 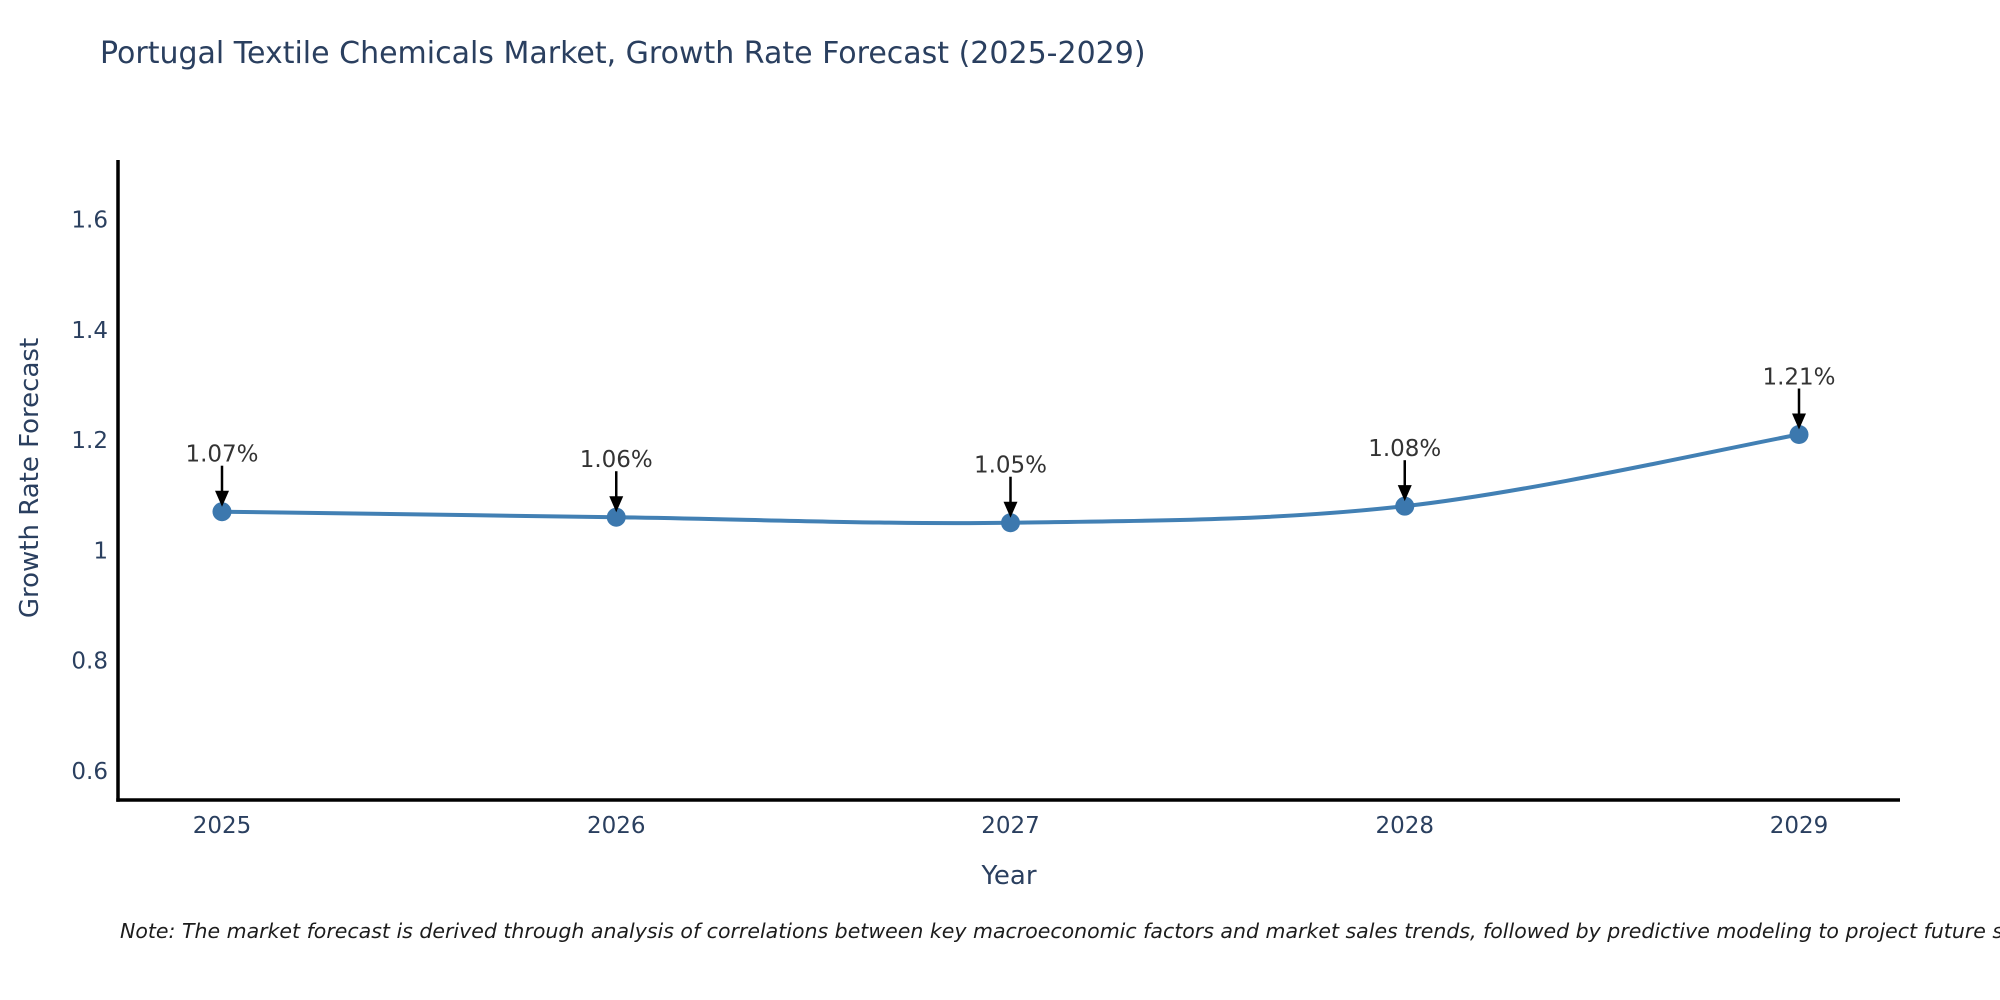 I want to click on data-point-label: 1.06%, so click(x=616, y=460).